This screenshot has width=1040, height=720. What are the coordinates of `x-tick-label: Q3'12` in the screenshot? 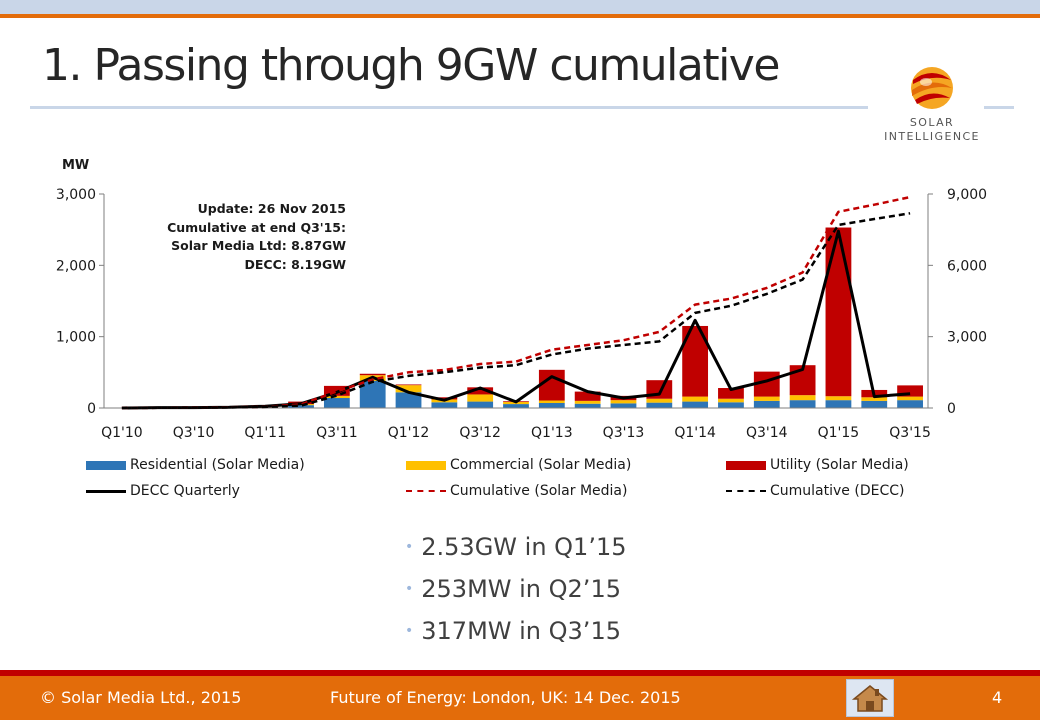 It's located at (480, 433).